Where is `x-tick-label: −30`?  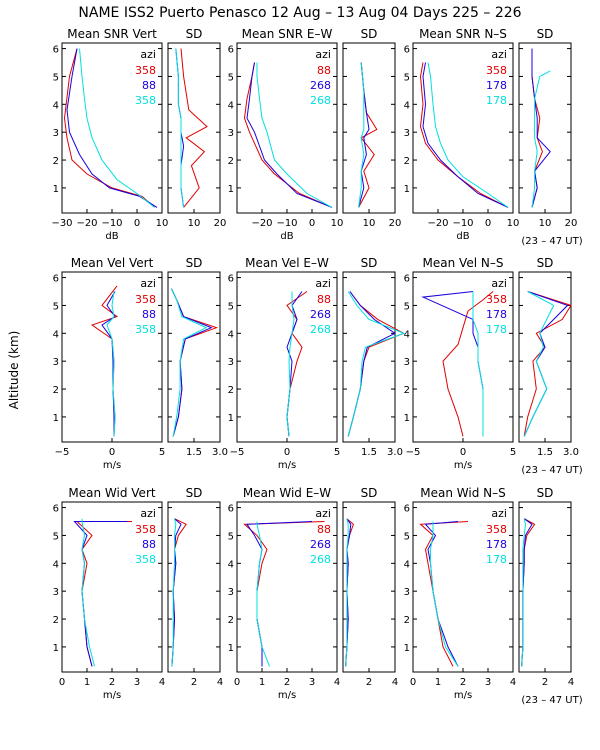 x-tick-label: −30 is located at coordinates (61, 223).